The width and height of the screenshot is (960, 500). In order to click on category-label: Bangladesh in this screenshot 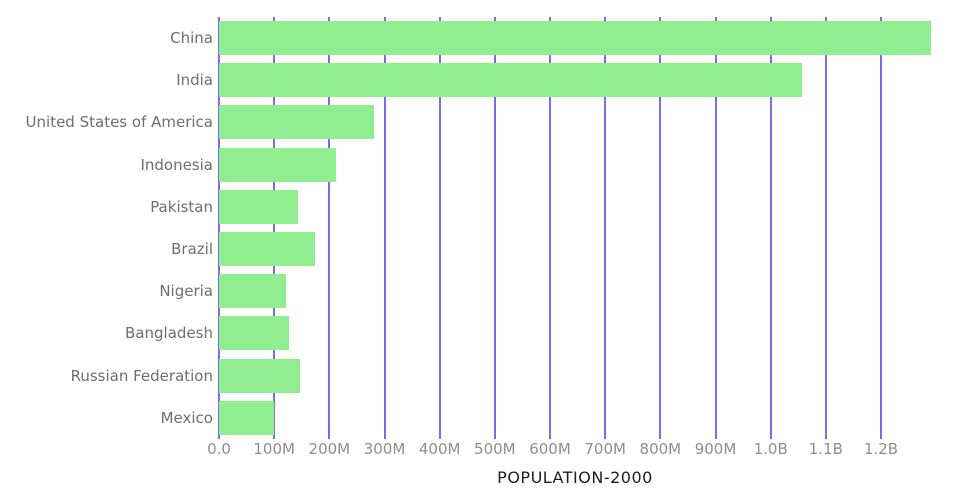, I will do `click(169, 333)`.